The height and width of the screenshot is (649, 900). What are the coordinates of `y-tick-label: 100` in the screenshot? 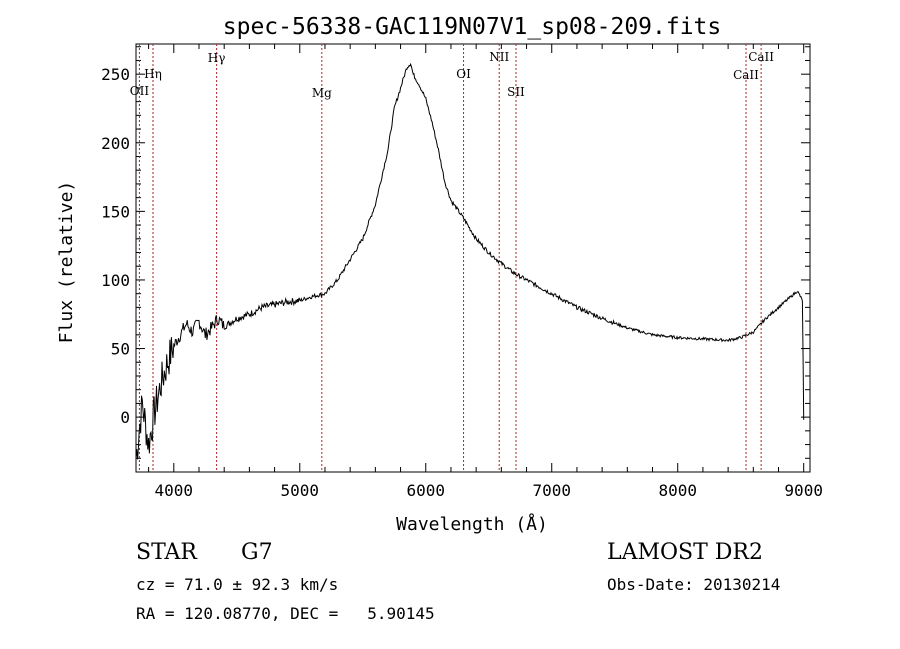 It's located at (115, 280).